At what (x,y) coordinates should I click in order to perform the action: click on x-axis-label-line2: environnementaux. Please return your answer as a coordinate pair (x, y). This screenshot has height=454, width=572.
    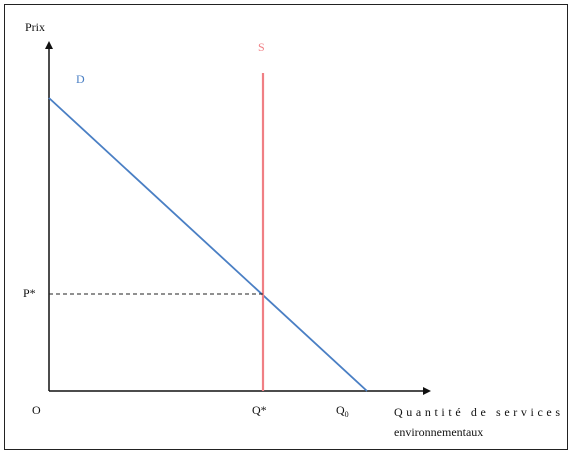
    Looking at the image, I should click on (438, 432).